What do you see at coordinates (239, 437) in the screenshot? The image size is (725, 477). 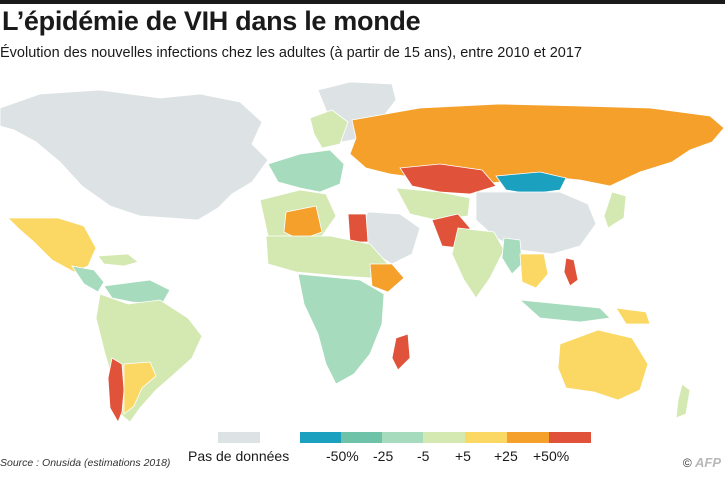 I see `legend-swatch-no-data` at bounding box center [239, 437].